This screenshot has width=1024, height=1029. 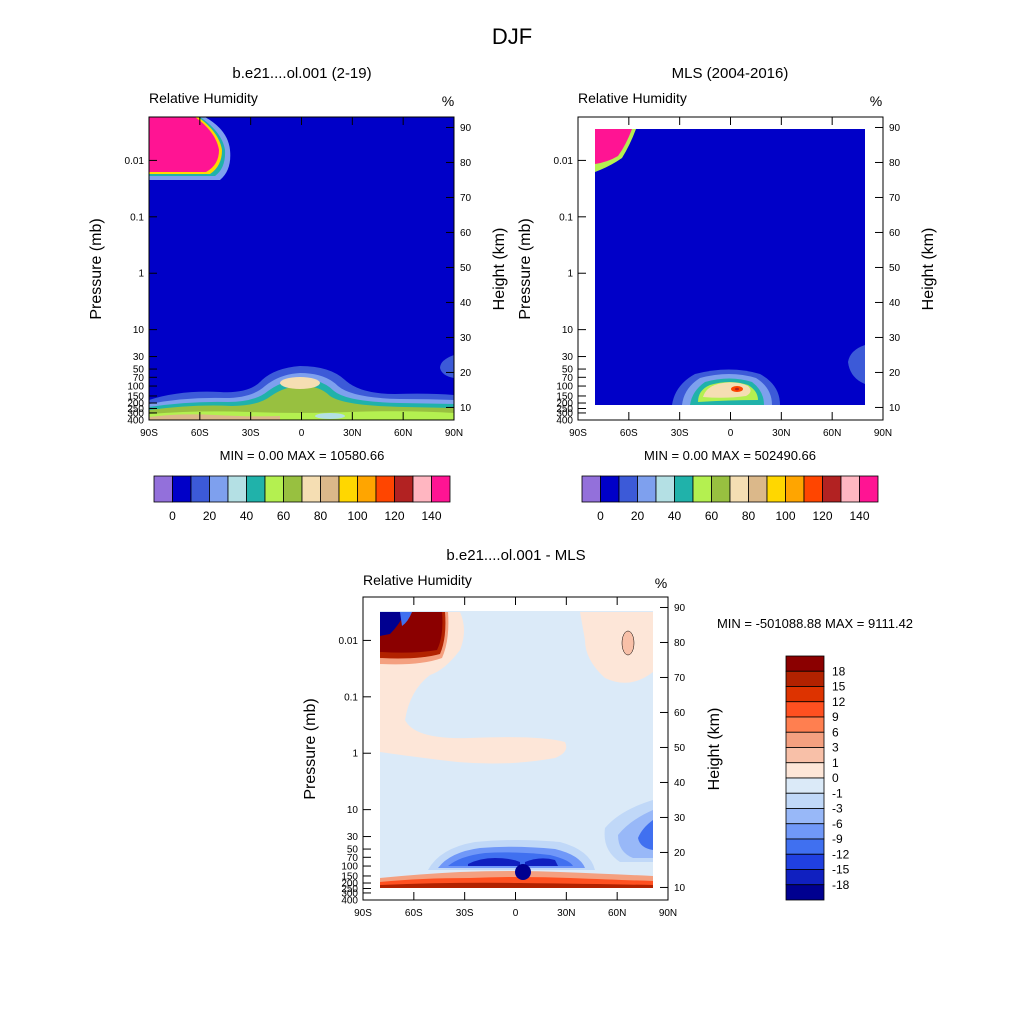 What do you see at coordinates (512, 36) in the screenshot?
I see `figure-title: DJF` at bounding box center [512, 36].